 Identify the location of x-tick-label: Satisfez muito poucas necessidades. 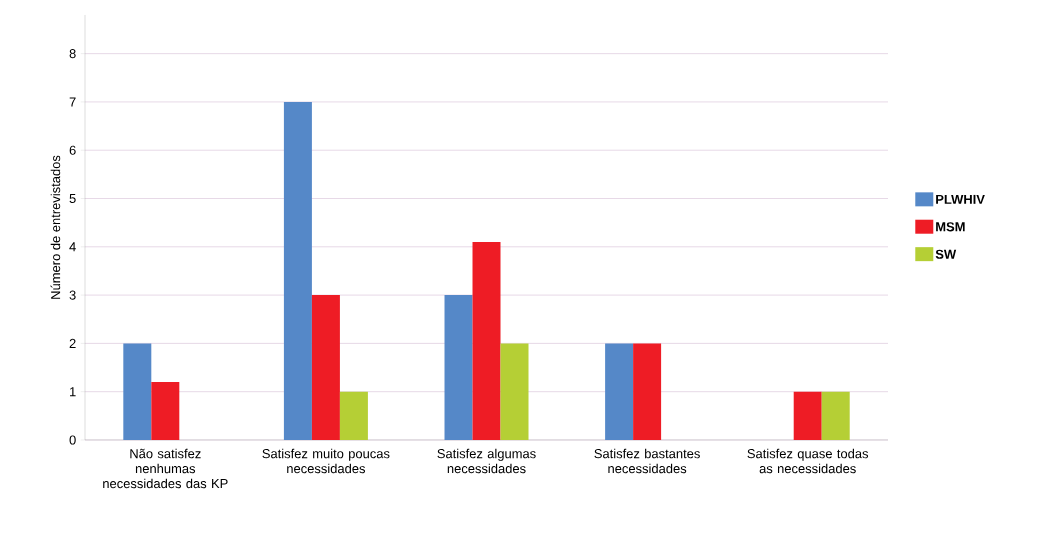
(326, 461).